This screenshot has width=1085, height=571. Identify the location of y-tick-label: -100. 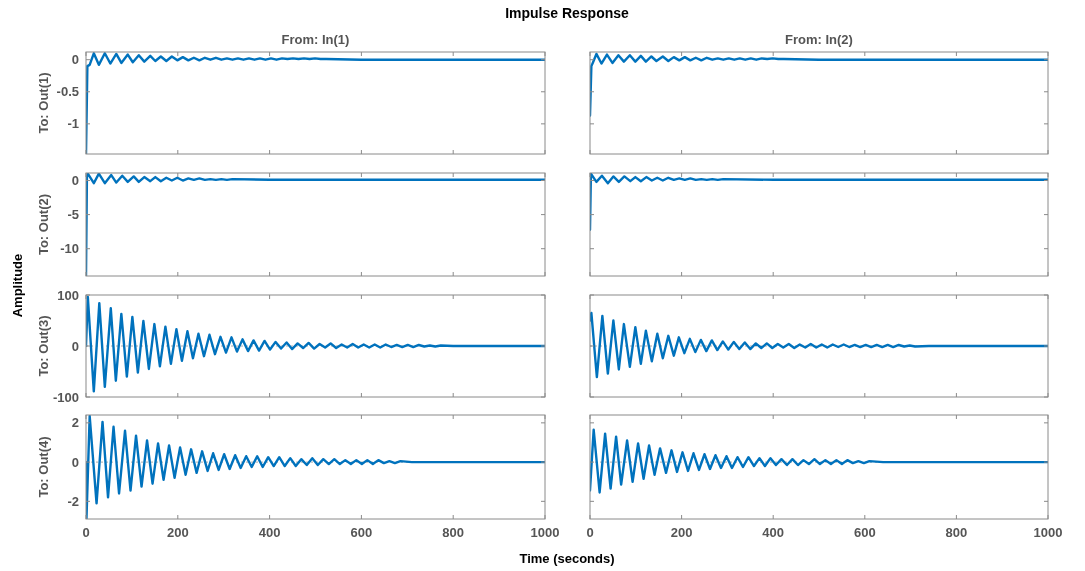
(65, 397).